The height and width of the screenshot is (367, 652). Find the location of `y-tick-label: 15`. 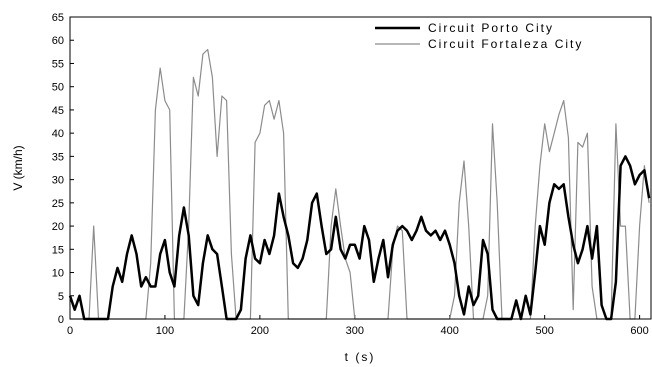

y-tick-label: 15 is located at coordinates (58, 250).